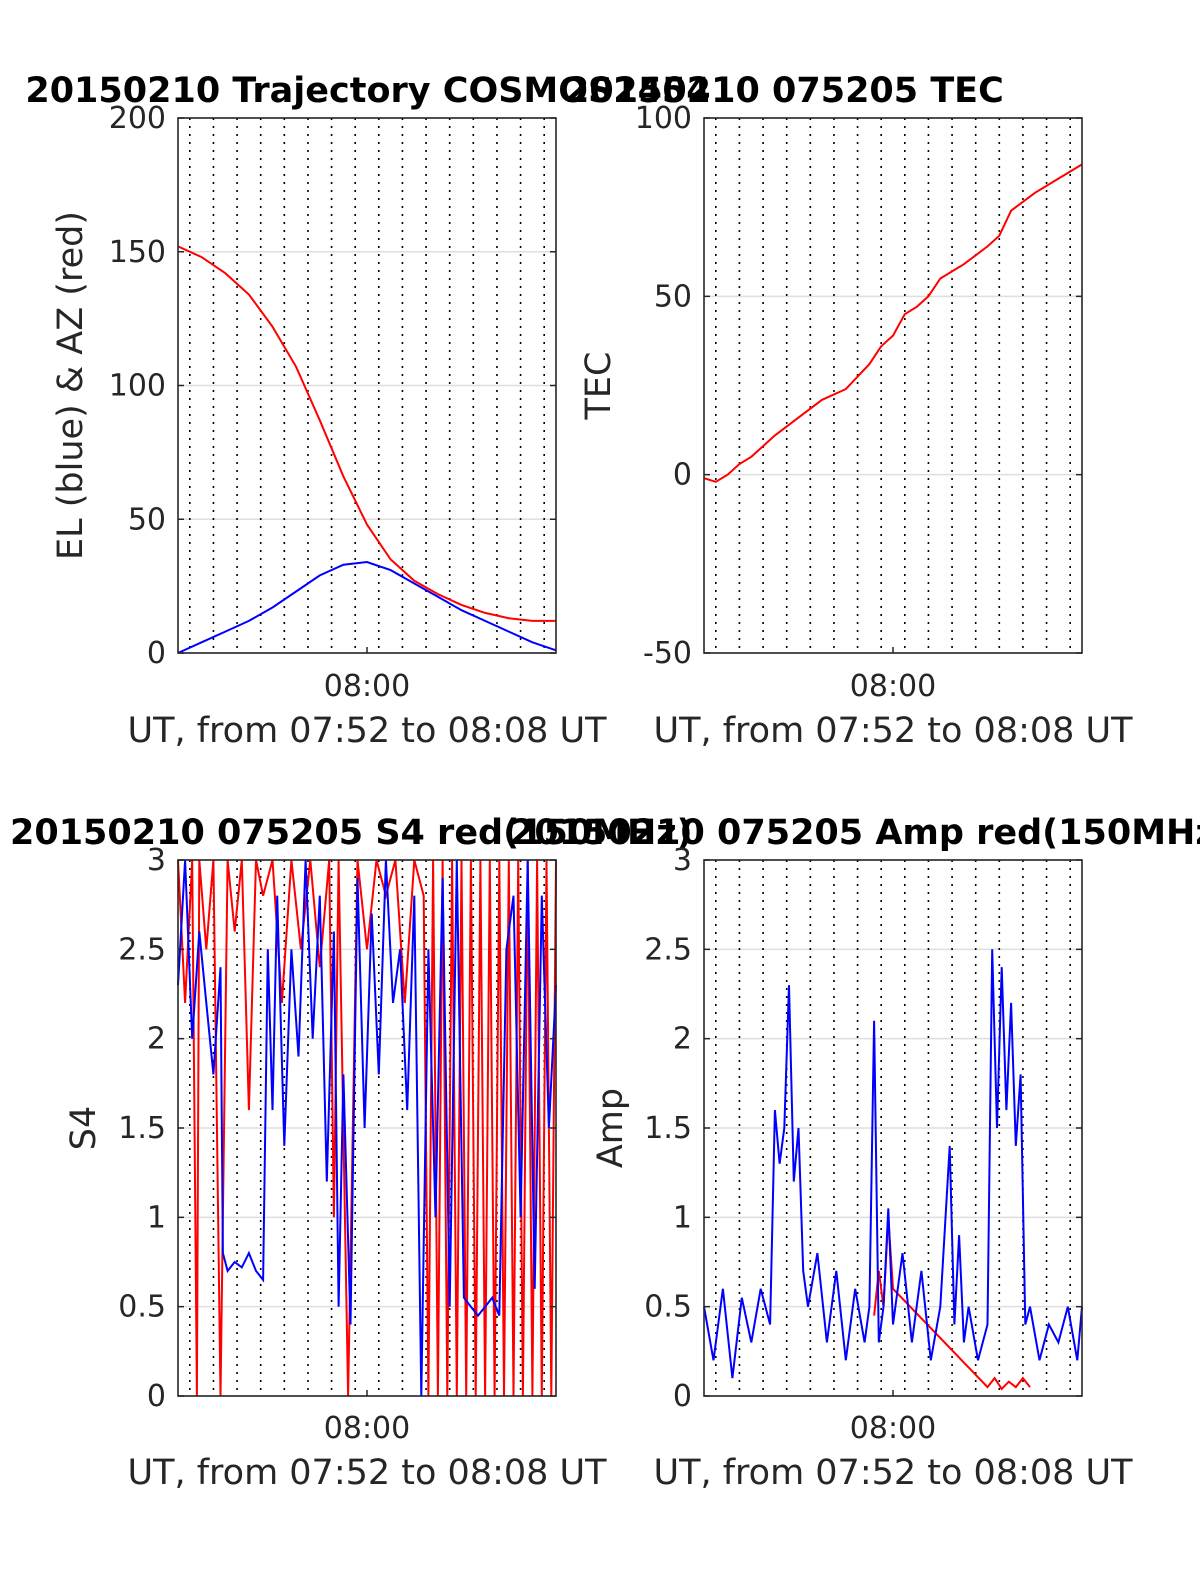 The image size is (1200, 1575). Describe the element at coordinates (351, 833) in the screenshot. I see `chart-title: 20150210 075205 S4 red(150MHz)` at that location.